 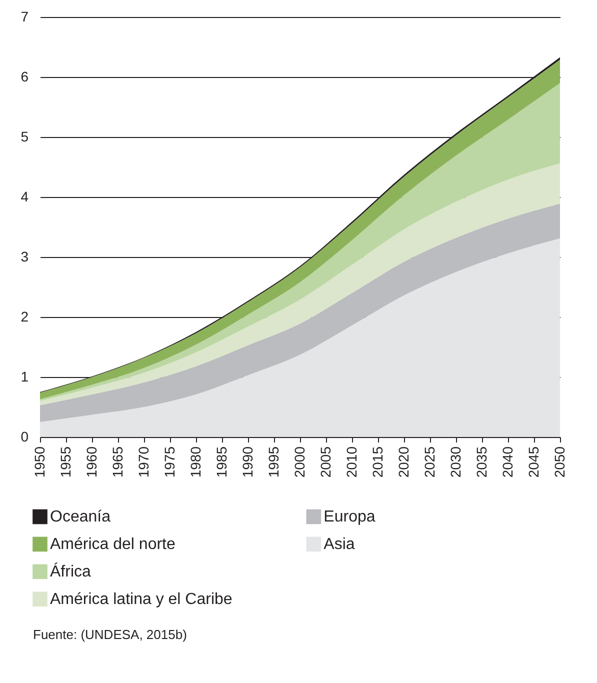 What do you see at coordinates (24, 136) in the screenshot?
I see `y-tick-label: 5` at bounding box center [24, 136].